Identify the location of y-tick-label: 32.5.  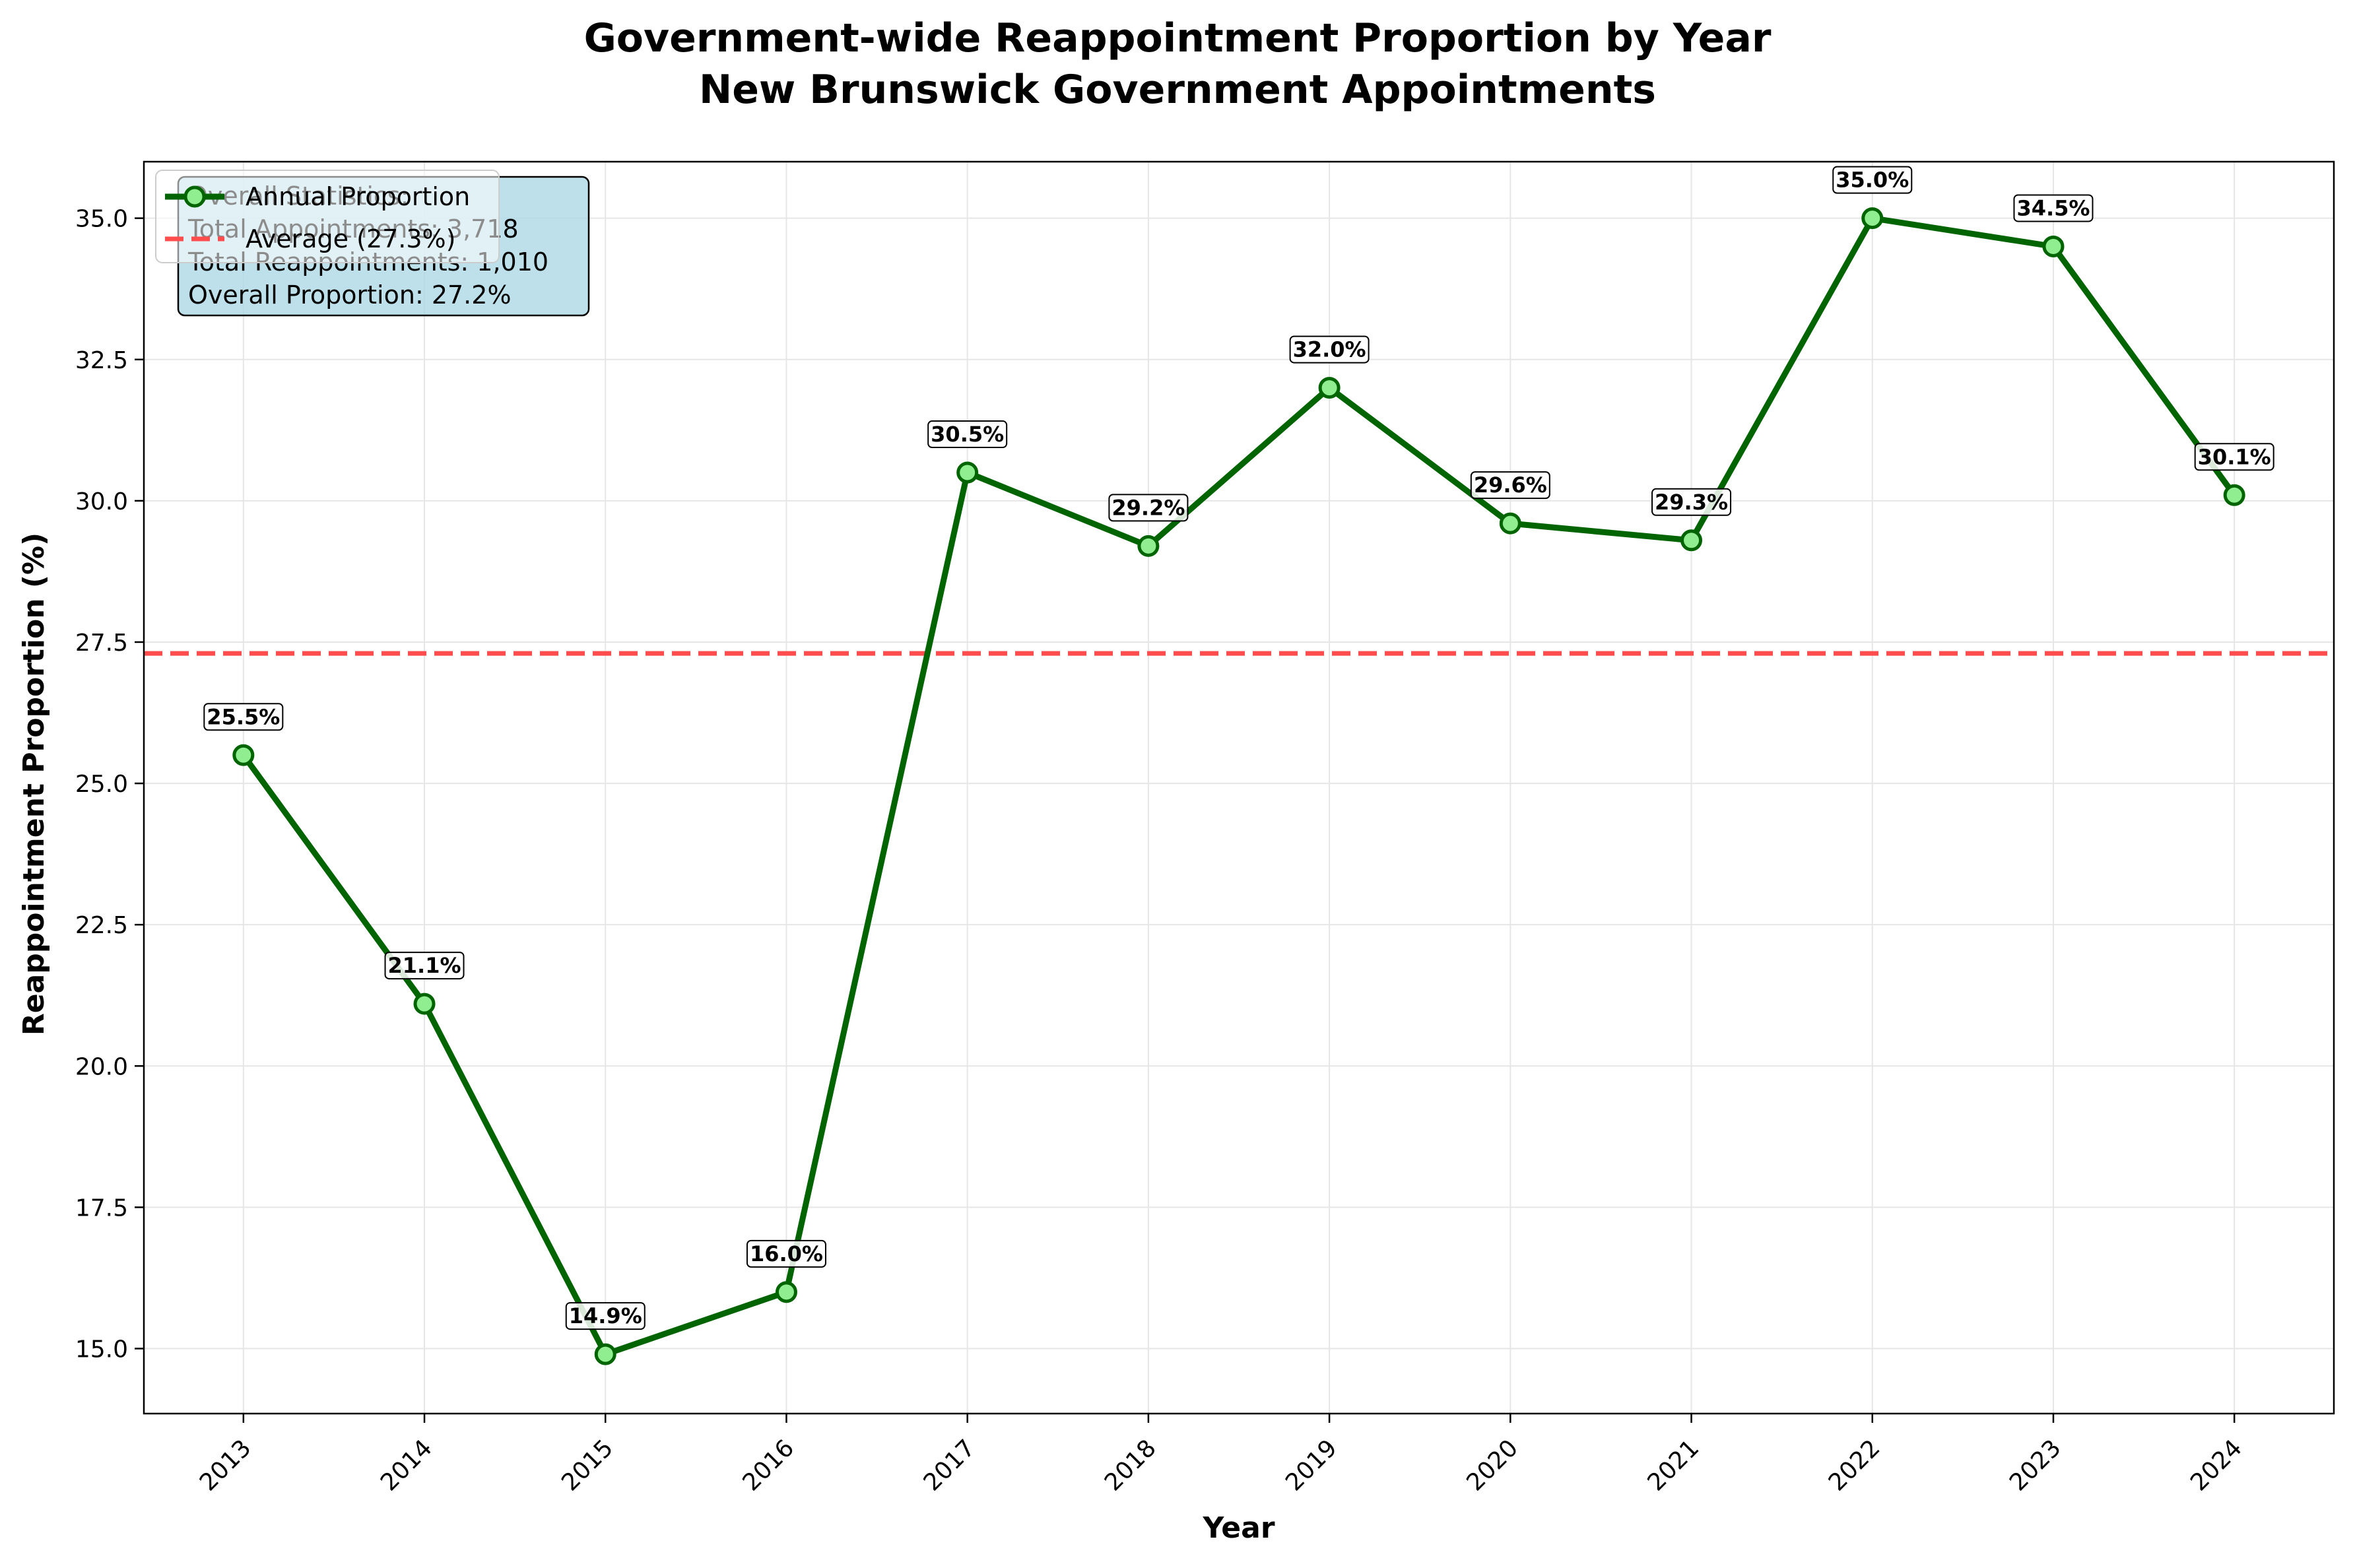
(101, 361).